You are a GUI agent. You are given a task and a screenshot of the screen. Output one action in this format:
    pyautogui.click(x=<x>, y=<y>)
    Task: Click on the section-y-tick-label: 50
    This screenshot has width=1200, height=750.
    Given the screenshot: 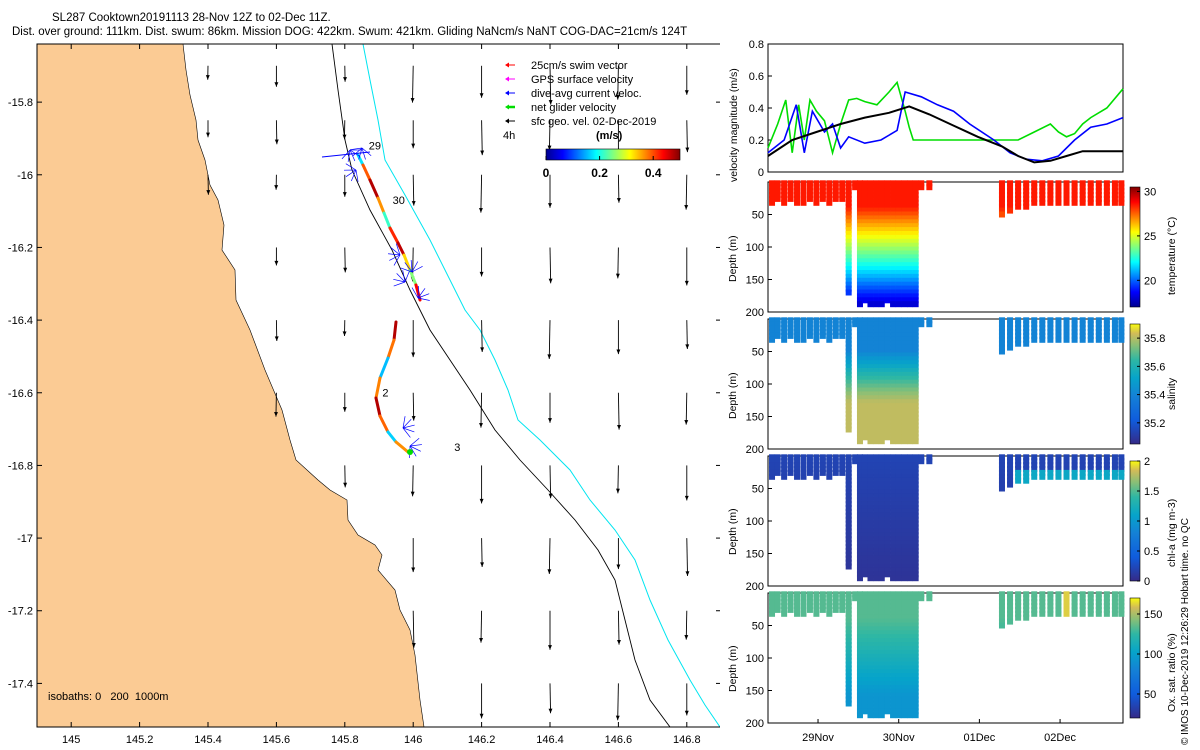 What is the action you would take?
    pyautogui.click(x=758, y=216)
    